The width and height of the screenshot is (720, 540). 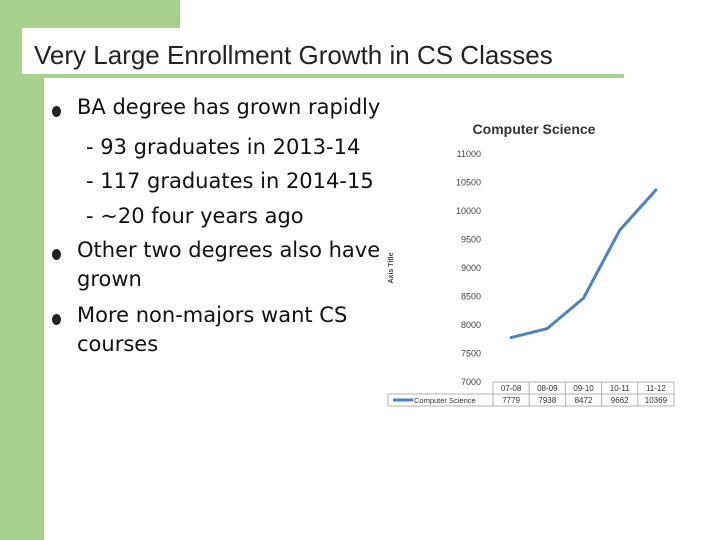 What do you see at coordinates (471, 325) in the screenshot?
I see `y-tick-label: 8000` at bounding box center [471, 325].